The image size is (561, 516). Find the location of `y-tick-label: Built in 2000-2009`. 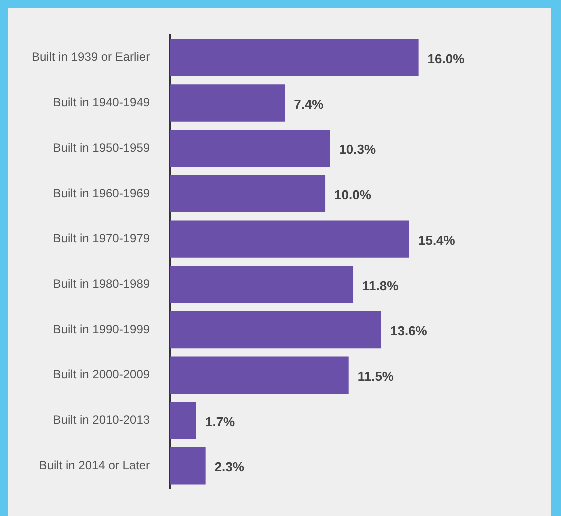

y-tick-label: Built in 2000-2009 is located at coordinates (101, 375).